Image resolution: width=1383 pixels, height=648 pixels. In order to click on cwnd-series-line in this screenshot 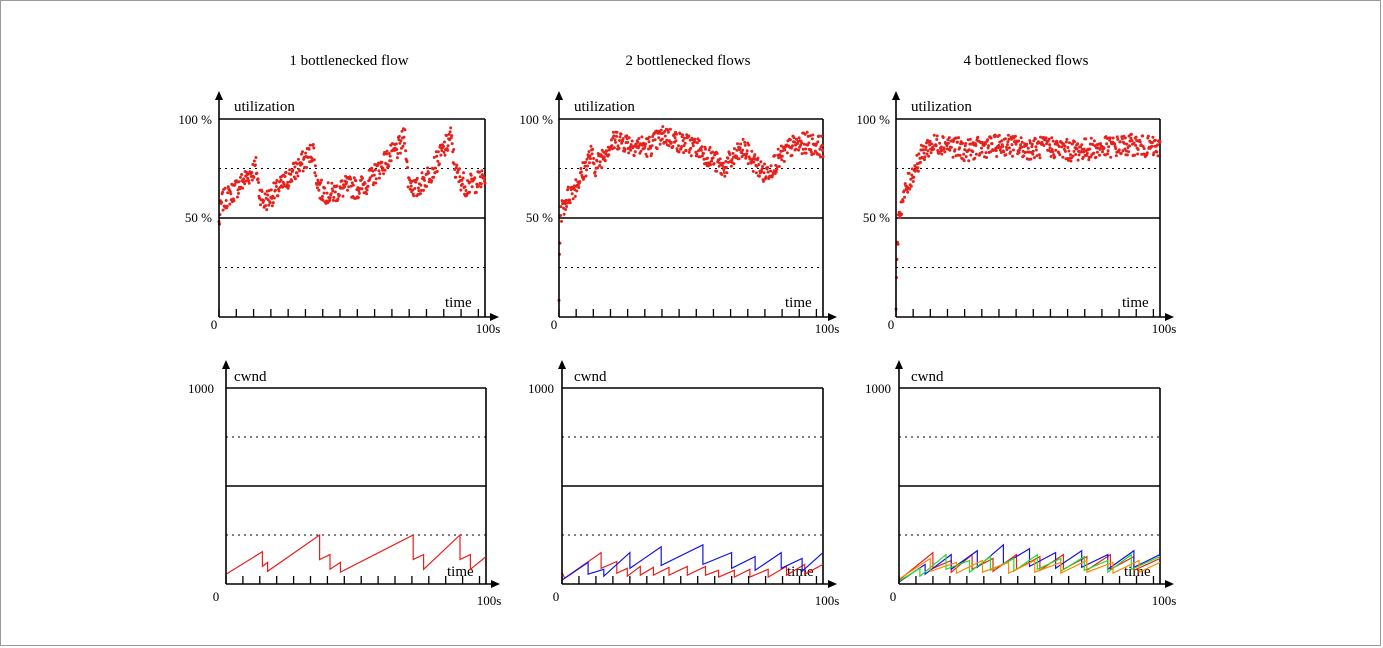, I will do `click(1029, 567)`.